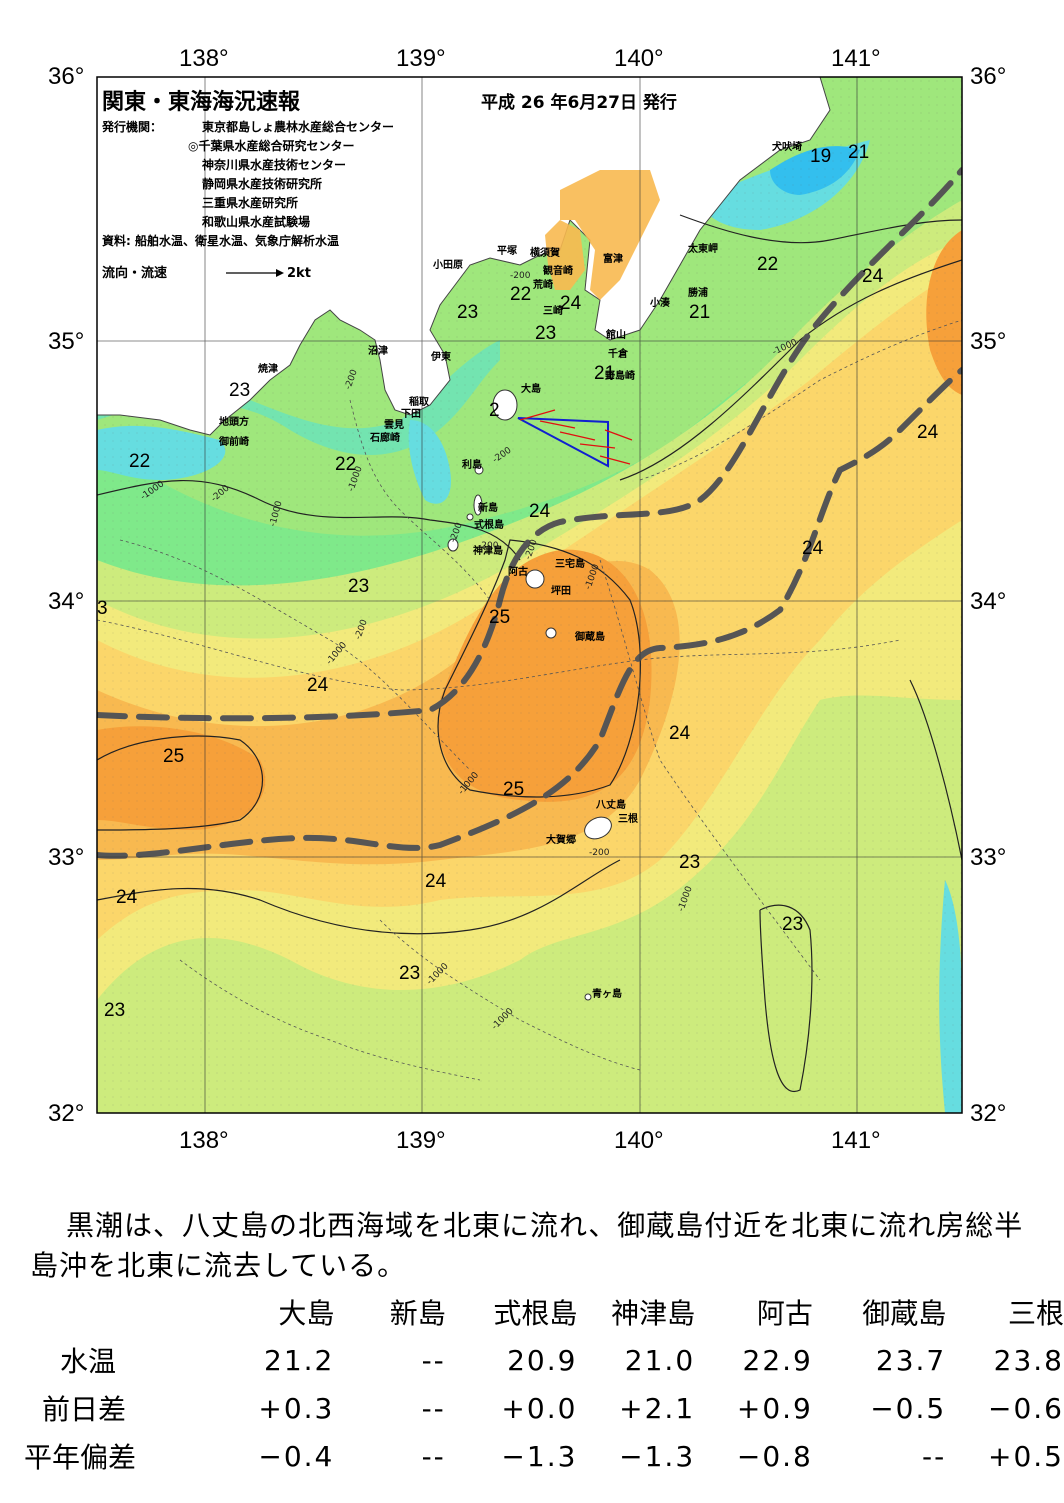 This screenshot has width=1064, height=1503. What do you see at coordinates (433, 1408) in the screenshot?
I see `table-cell: --` at bounding box center [433, 1408].